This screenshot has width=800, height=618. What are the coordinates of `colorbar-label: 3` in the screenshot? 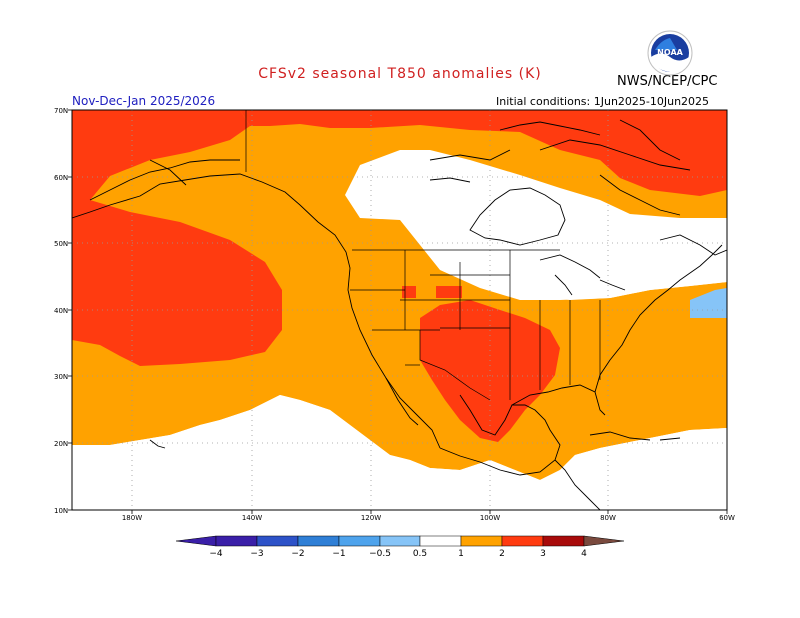 It's located at (543, 554).